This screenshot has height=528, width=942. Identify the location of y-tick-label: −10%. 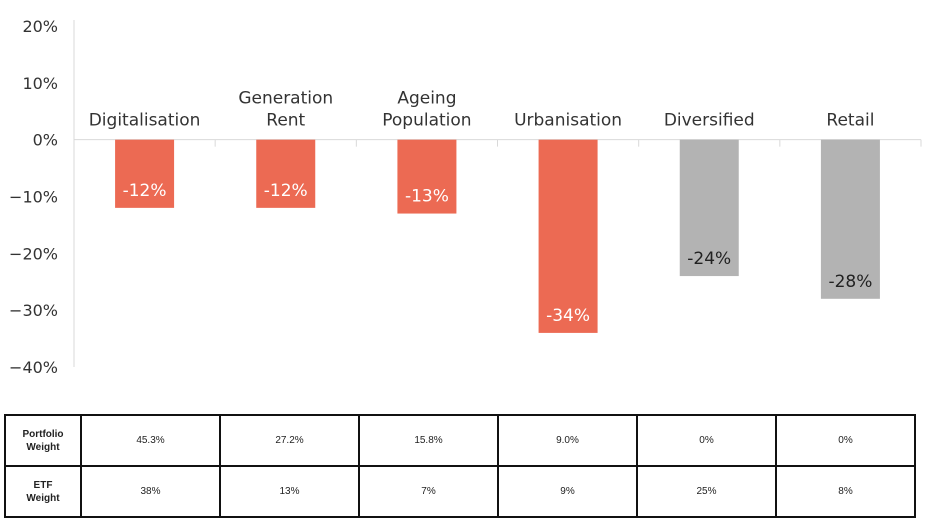
(33, 197).